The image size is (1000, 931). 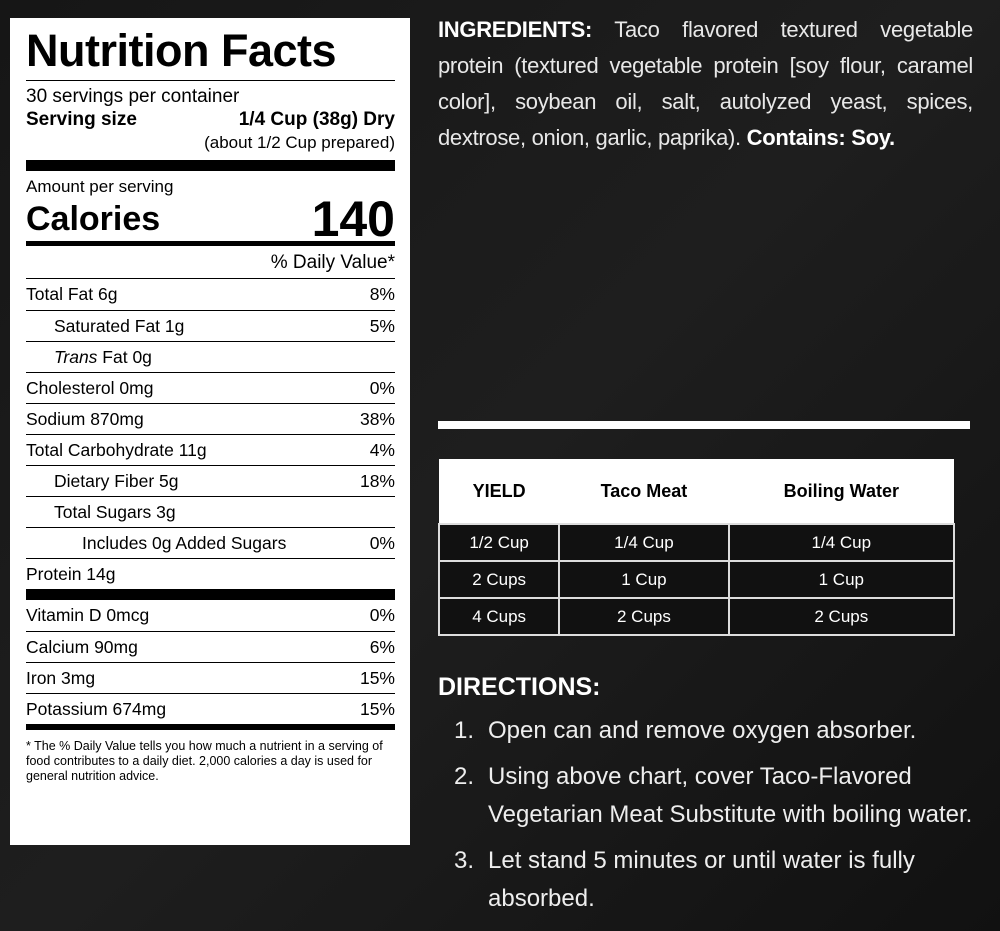 What do you see at coordinates (210, 418) in the screenshot?
I see `nutrient-row: Sodium 870mg 38%` at bounding box center [210, 418].